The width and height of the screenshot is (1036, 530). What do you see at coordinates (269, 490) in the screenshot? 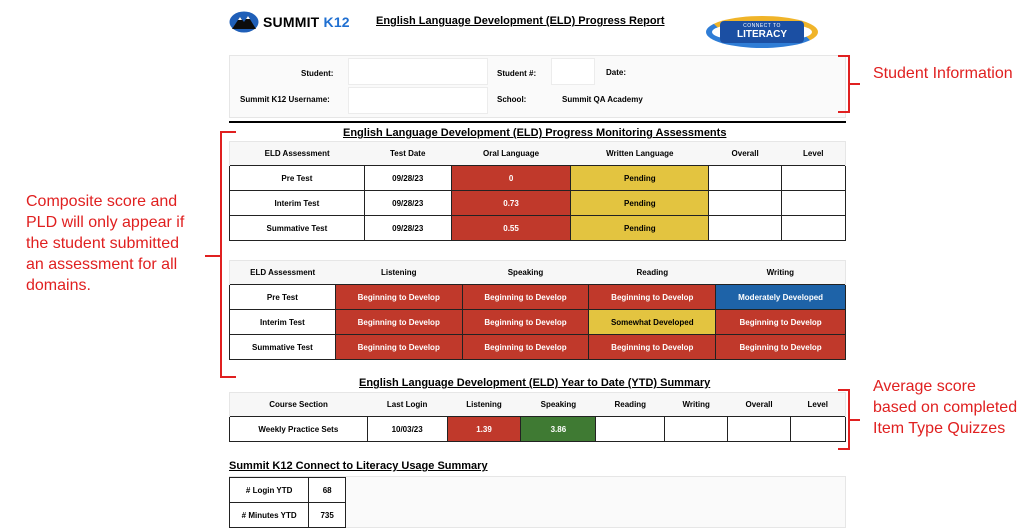
I see `usage-label: # Login YTD` at bounding box center [269, 490].